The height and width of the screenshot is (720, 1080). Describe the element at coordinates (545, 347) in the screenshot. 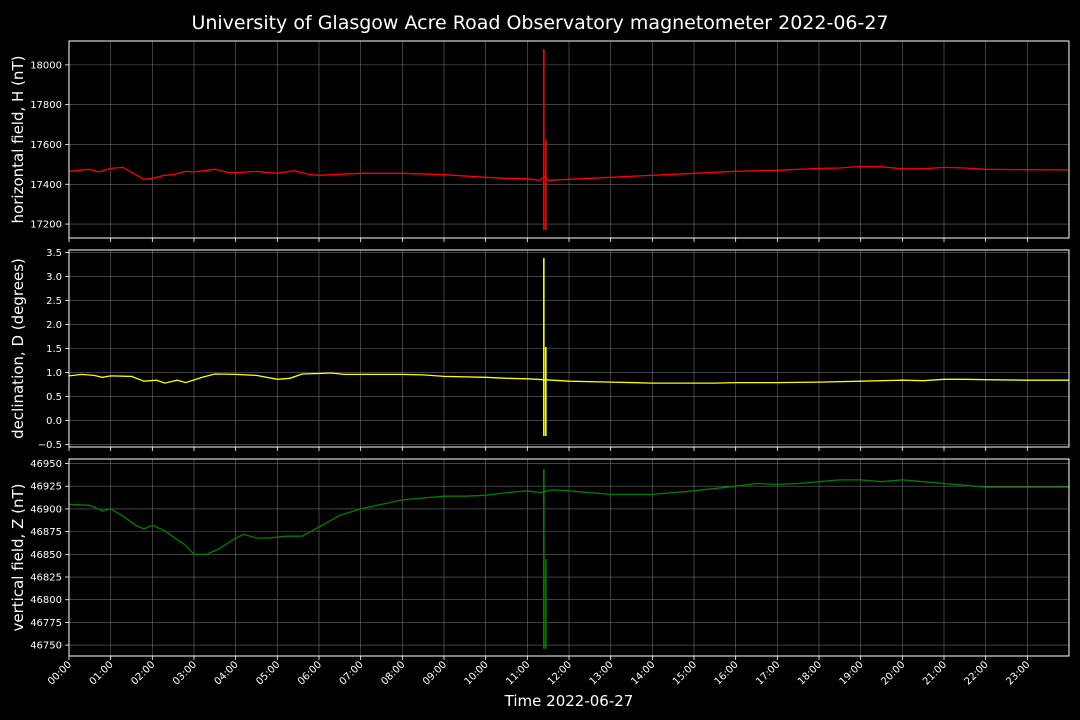

I see `series-spike-declination` at that location.